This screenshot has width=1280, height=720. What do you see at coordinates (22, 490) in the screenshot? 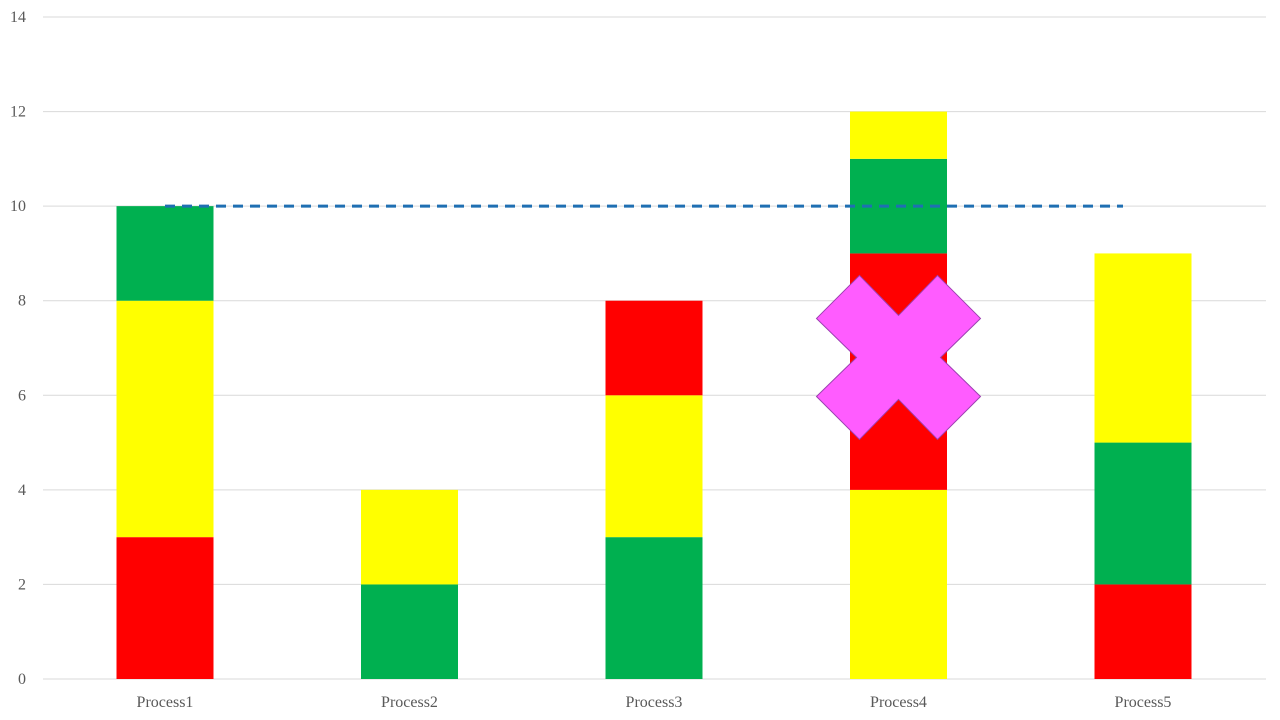
I see `y-tick-label: 4` at bounding box center [22, 490].